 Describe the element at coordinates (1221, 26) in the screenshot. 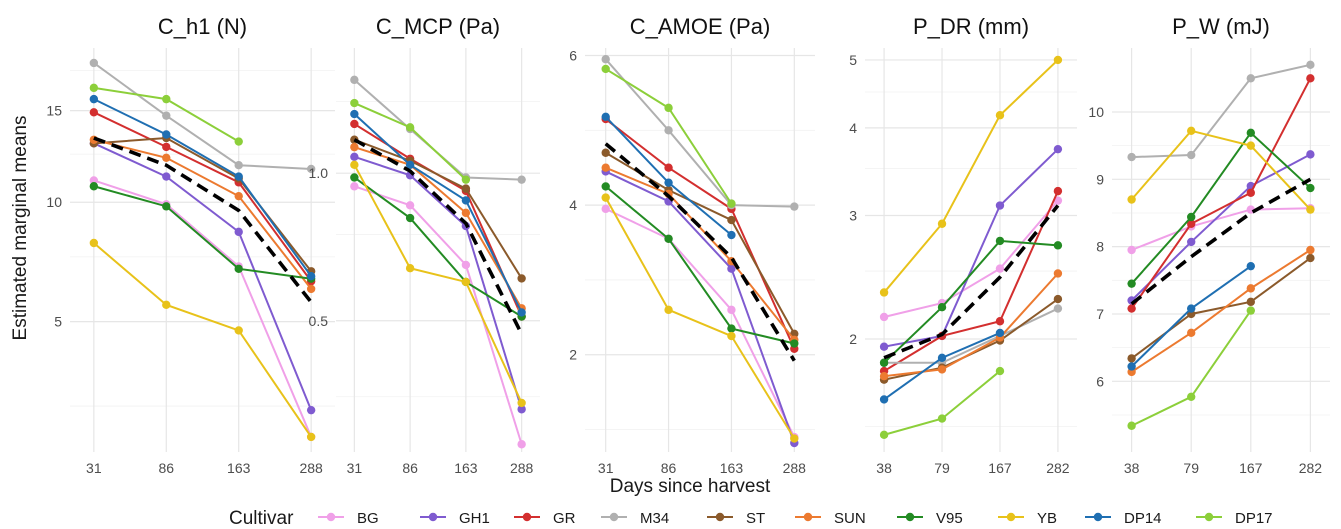

I see `panel-title: P_W (mJ)` at that location.